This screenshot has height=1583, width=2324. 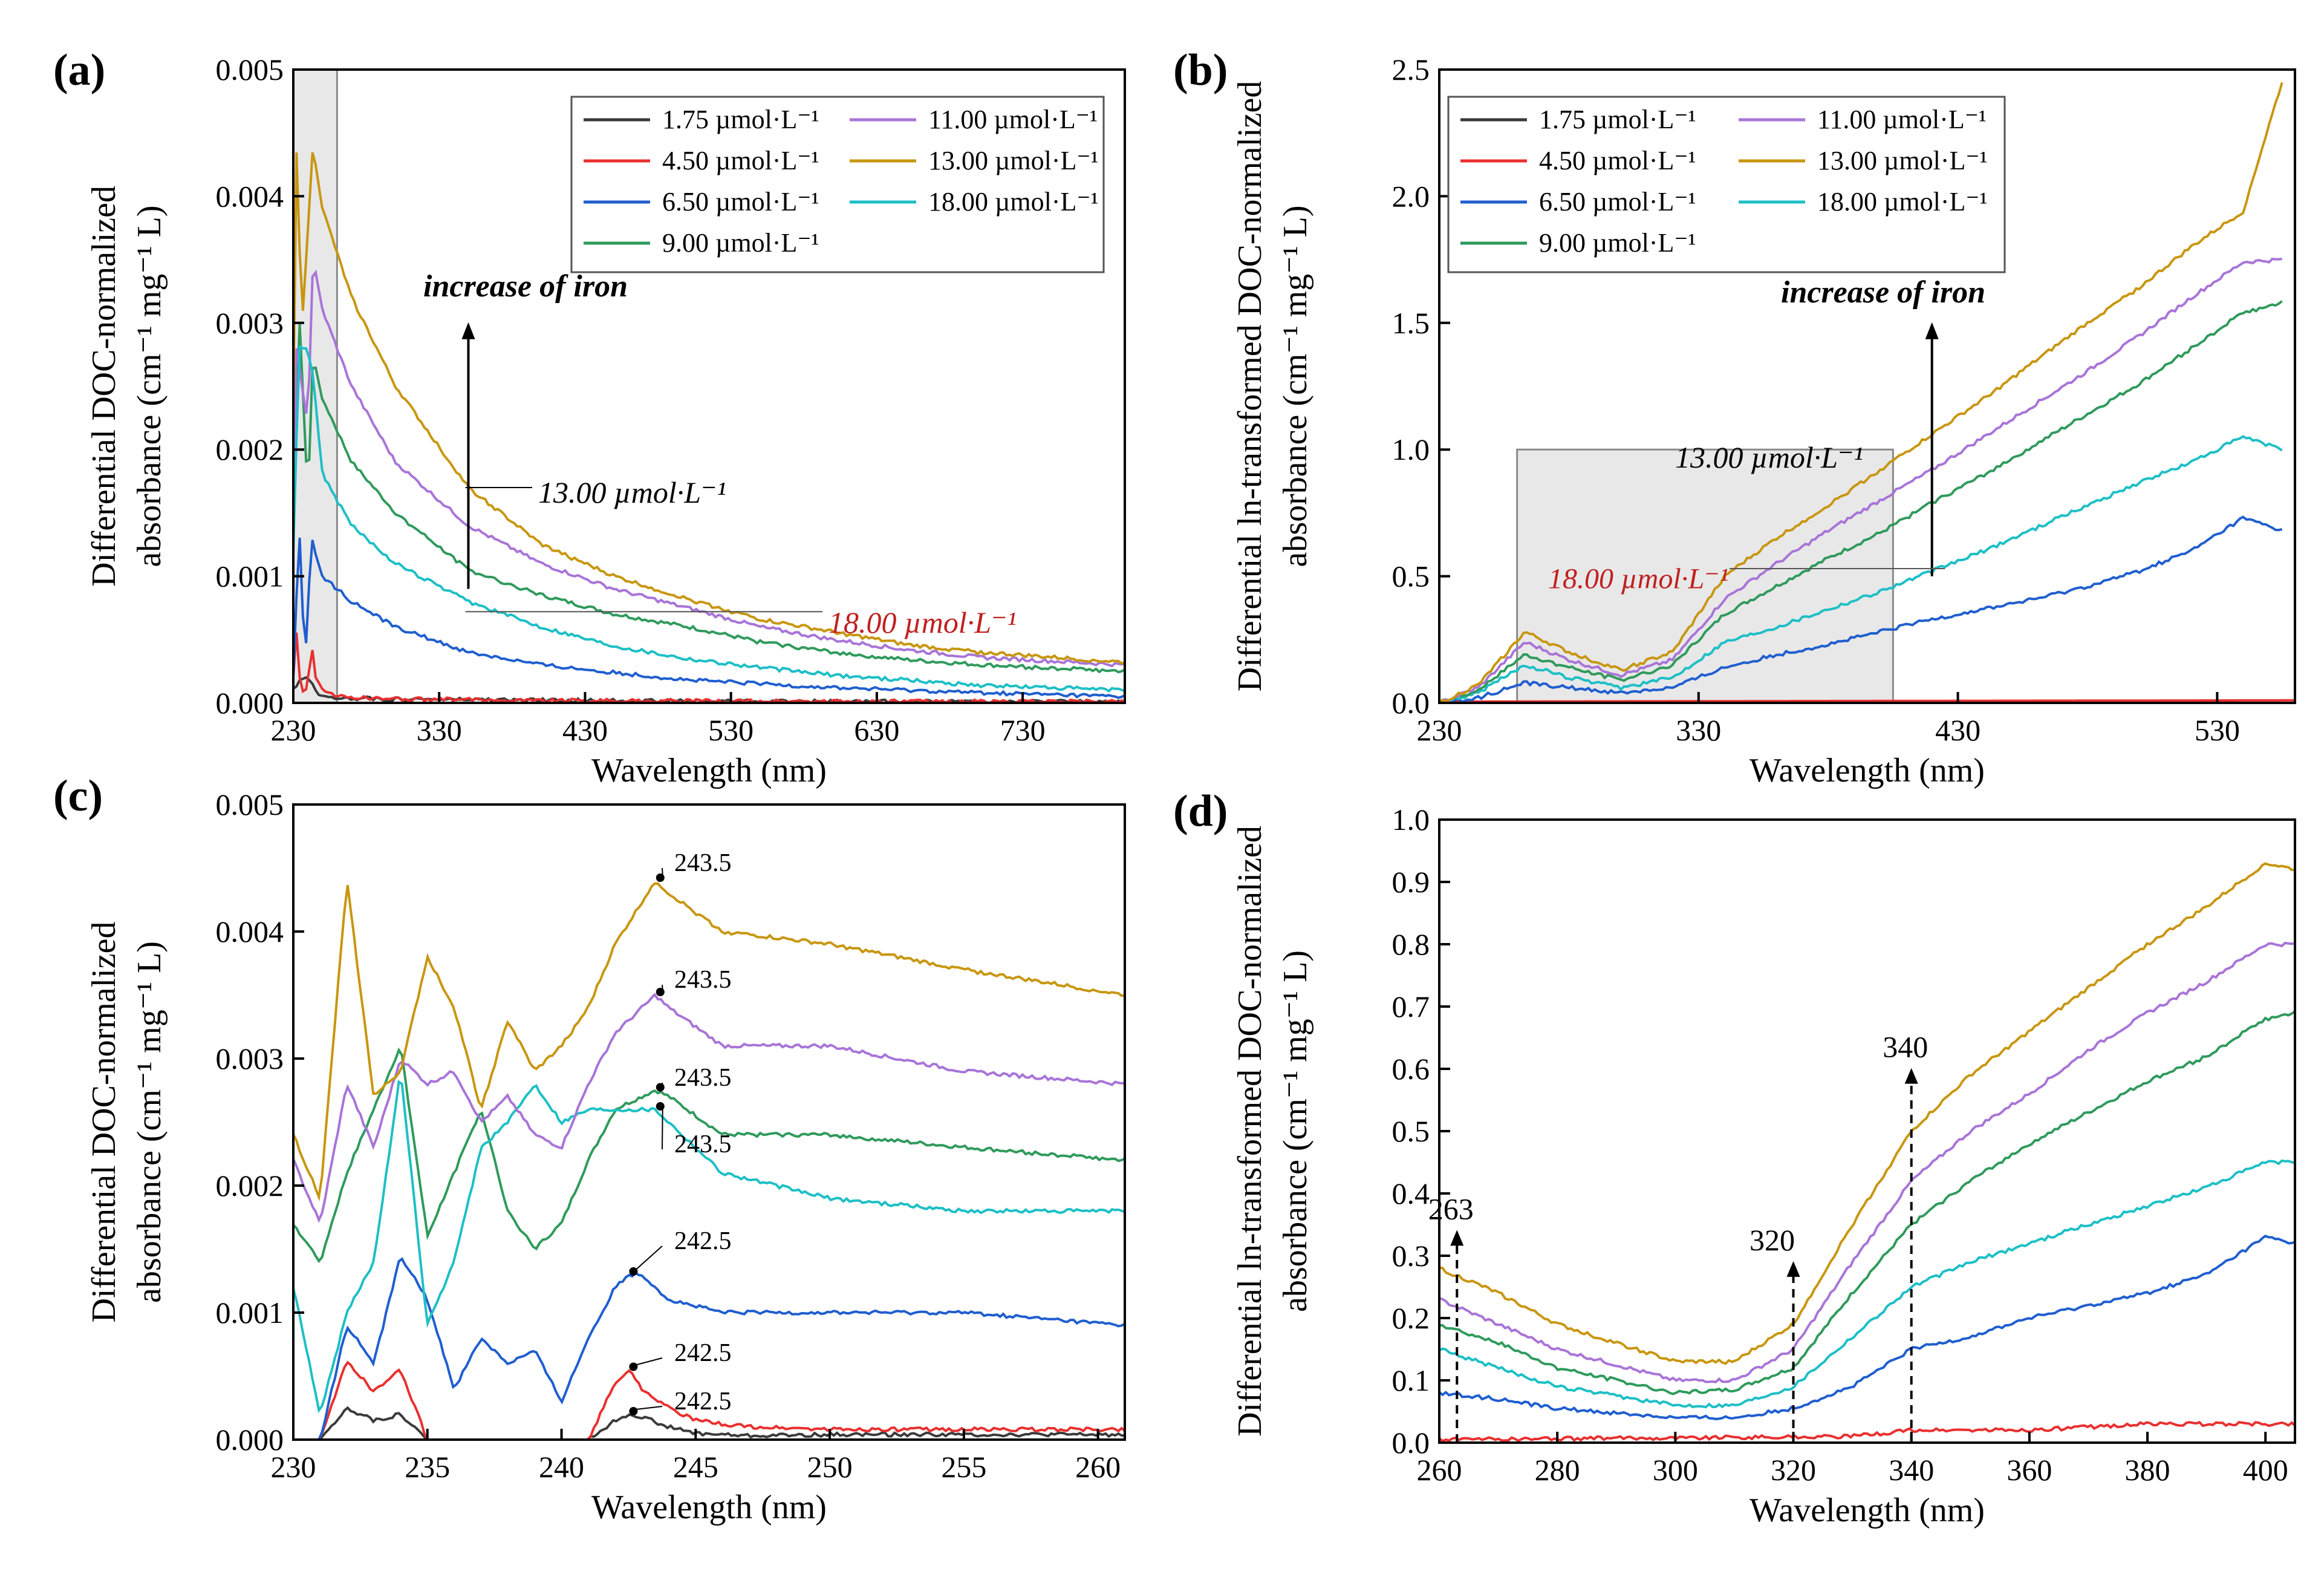 What do you see at coordinates (79, 70) in the screenshot?
I see `panel-label: (a)` at bounding box center [79, 70].